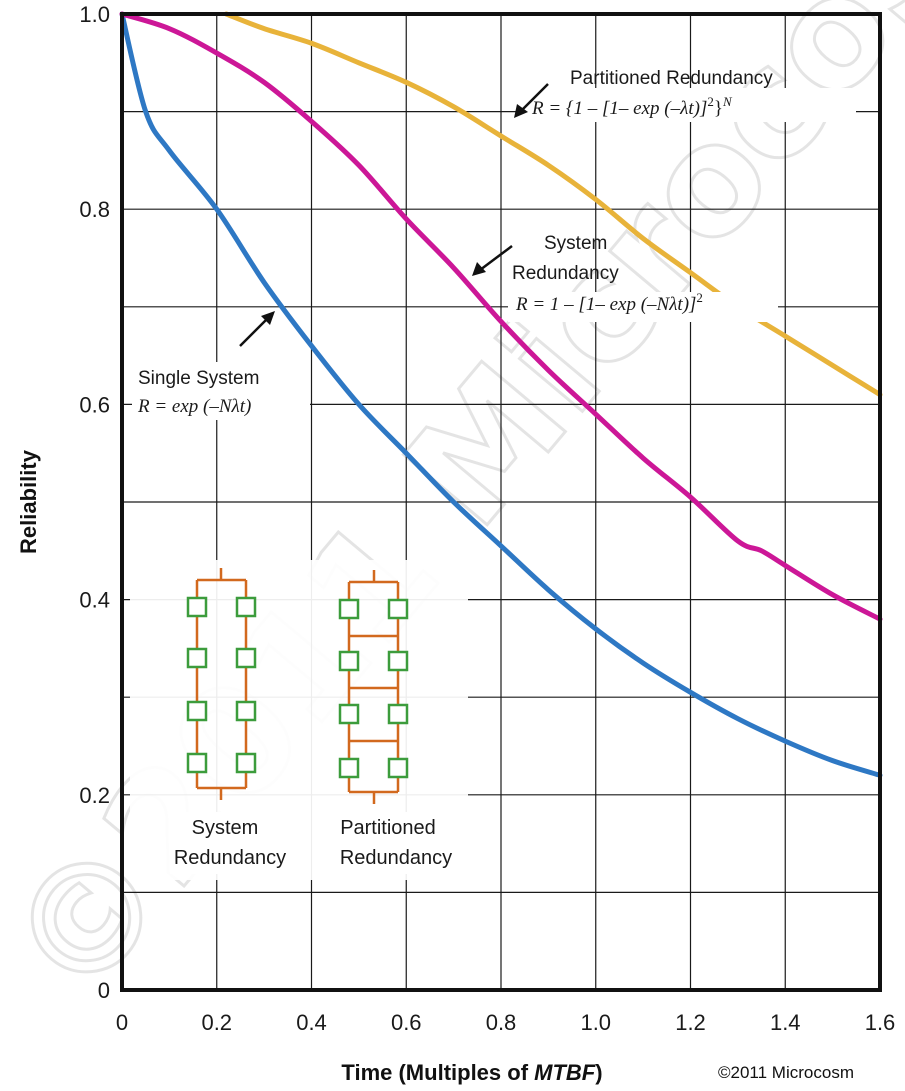 Image resolution: width=905 pixels, height=1091 pixels. I want to click on x-tick-label: 0.2, so click(216, 1022).